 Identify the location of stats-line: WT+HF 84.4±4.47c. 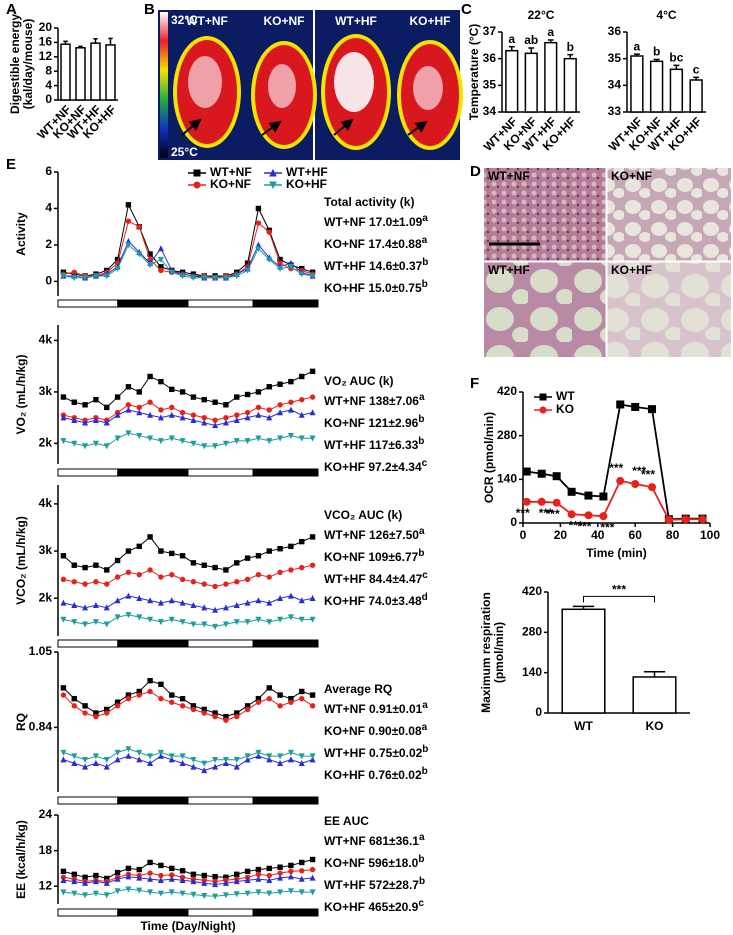
(376, 578).